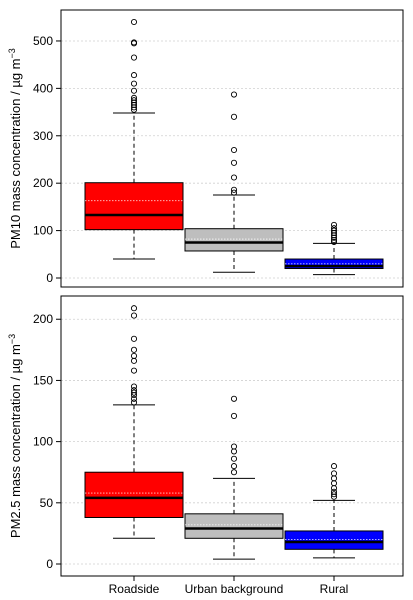 Image resolution: width=413 pixels, height=600 pixels. Describe the element at coordinates (15, 153) in the screenshot. I see `y-axis-title-main: PM10 mass concentration / µg m` at that location.